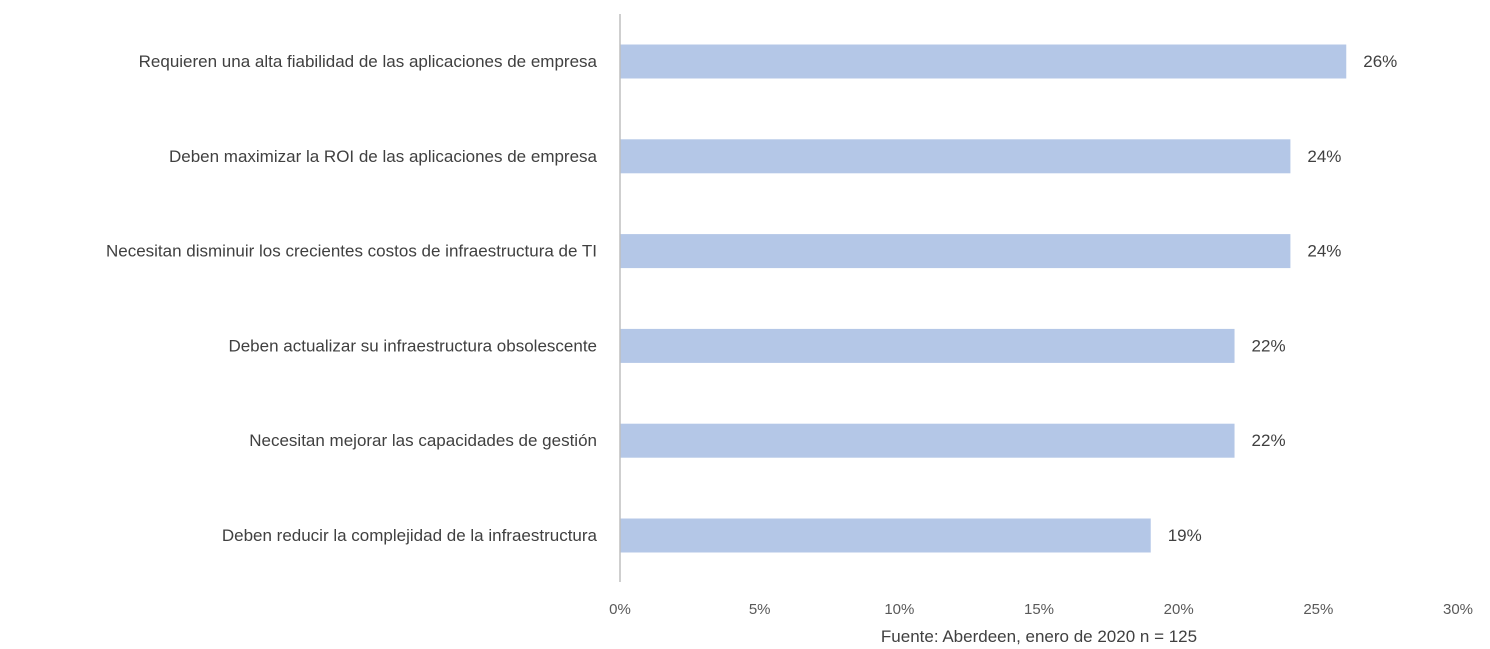 Image resolution: width=1490 pixels, height=649 pixels. Describe the element at coordinates (899, 609) in the screenshot. I see `x-tick-label: 10%` at that location.